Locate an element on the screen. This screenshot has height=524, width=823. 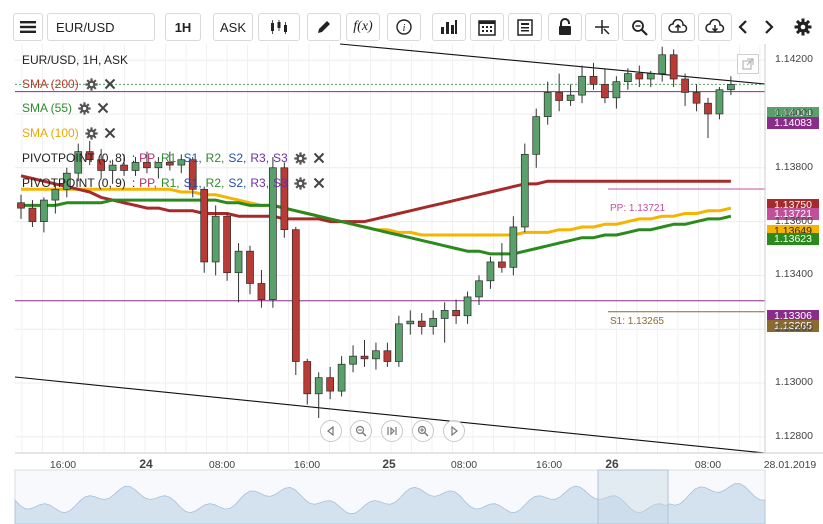
navigator-series is located at coordinates (390, 503).